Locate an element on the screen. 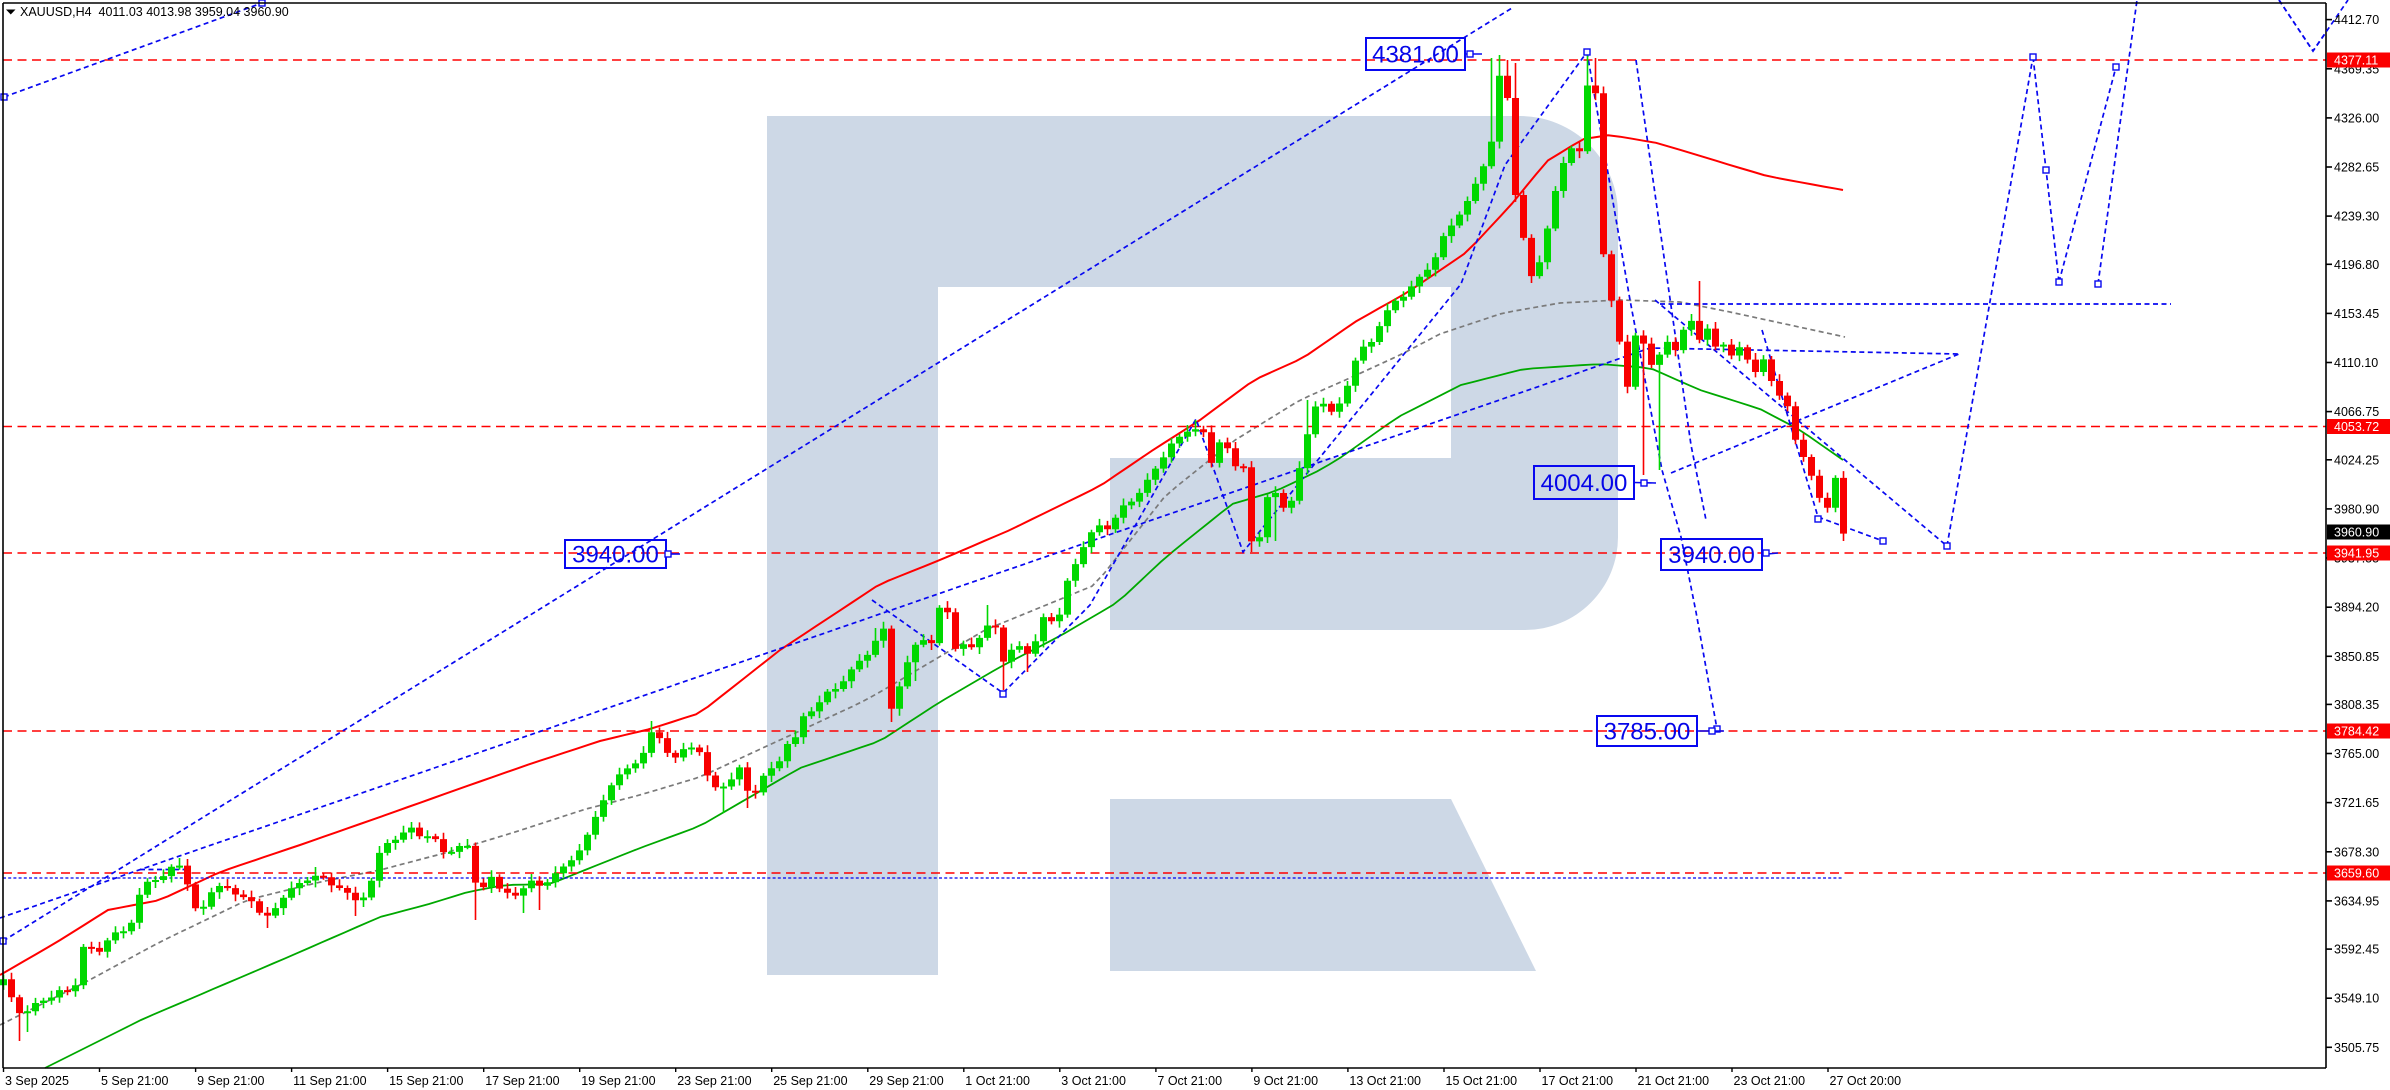  svg-text: 19 Sep 21:00 is located at coordinates (618, 1081).